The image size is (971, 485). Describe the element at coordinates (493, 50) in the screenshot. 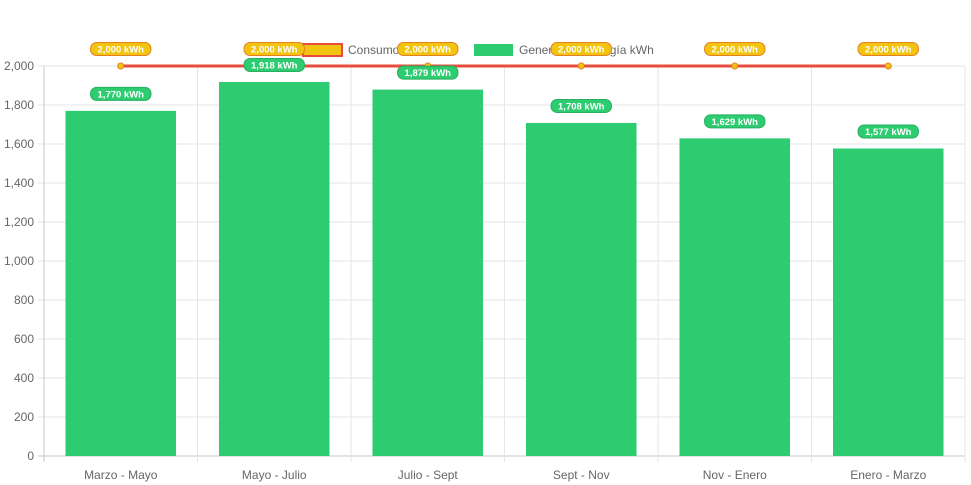

I see `legend-swatch-generacion` at that location.